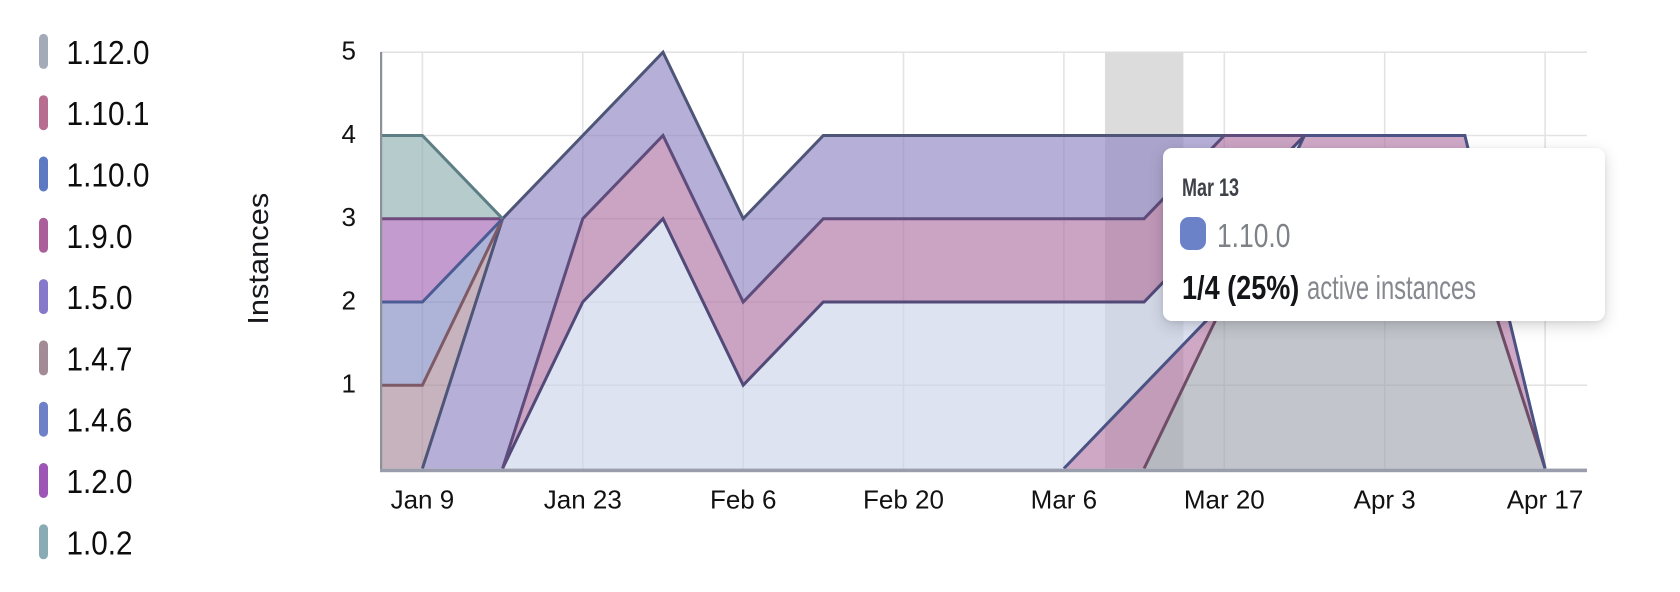 The width and height of the screenshot is (1680, 592). I want to click on svg-text: 1.0.2, so click(100, 542).